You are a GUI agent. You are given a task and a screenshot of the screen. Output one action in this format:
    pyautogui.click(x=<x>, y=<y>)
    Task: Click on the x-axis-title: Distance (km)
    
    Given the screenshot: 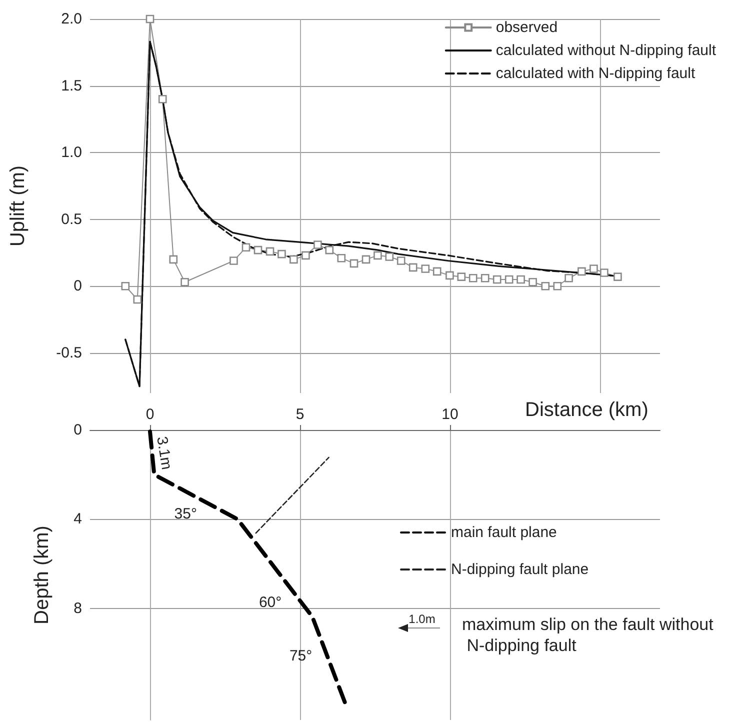 What is the action you would take?
    pyautogui.click(x=586, y=410)
    